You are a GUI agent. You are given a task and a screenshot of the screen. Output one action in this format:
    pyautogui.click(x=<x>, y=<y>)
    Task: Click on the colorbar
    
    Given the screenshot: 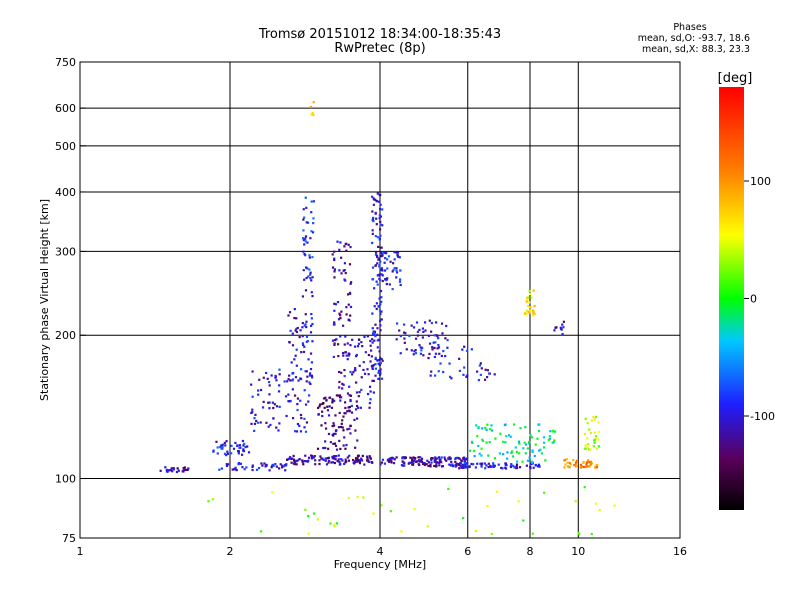 What is the action you would take?
    pyautogui.click(x=731, y=298)
    